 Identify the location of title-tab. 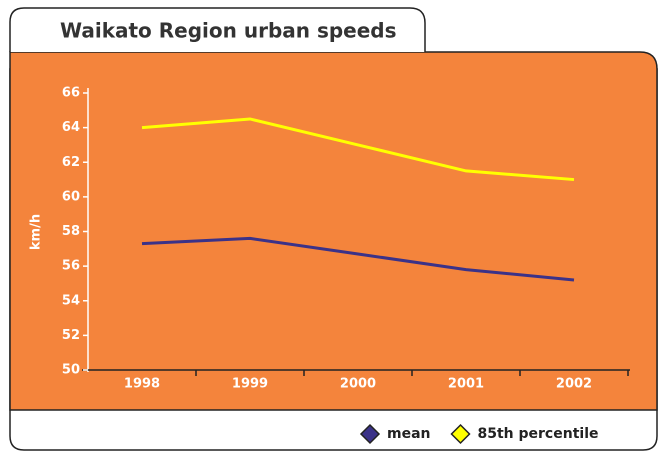
(217, 29).